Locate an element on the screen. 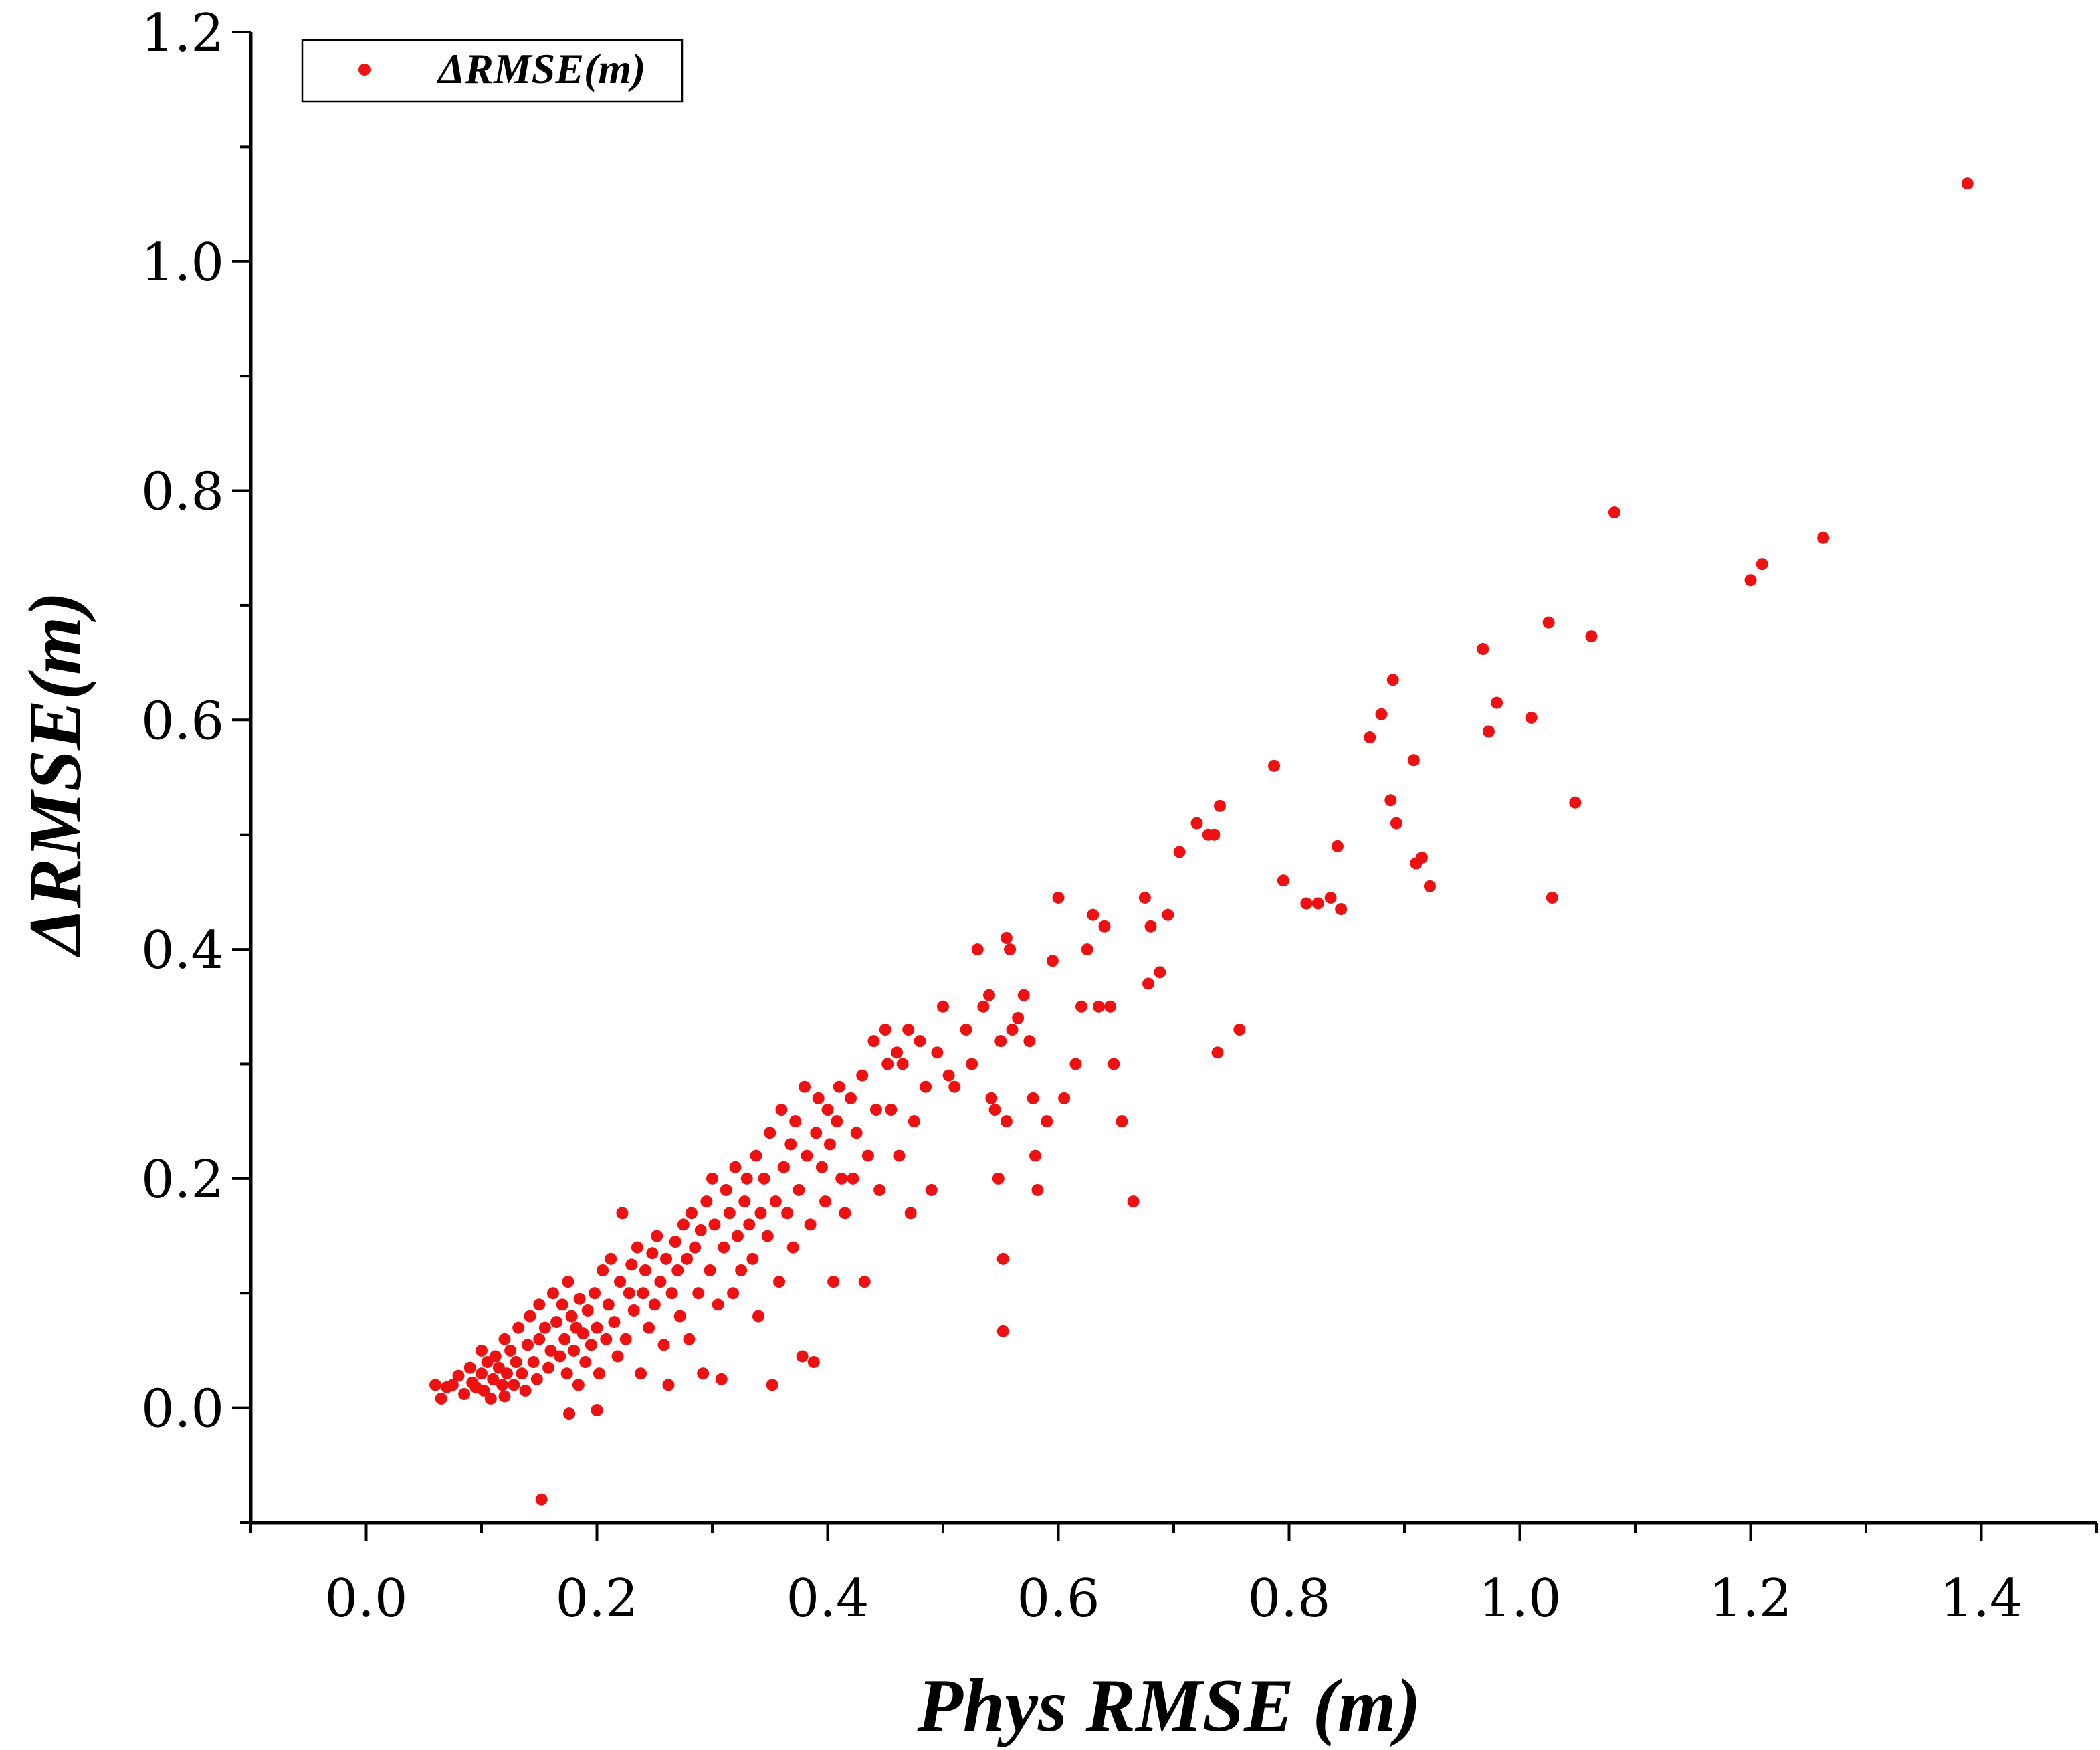  y-tick-label: 0.0 is located at coordinates (182, 1409).